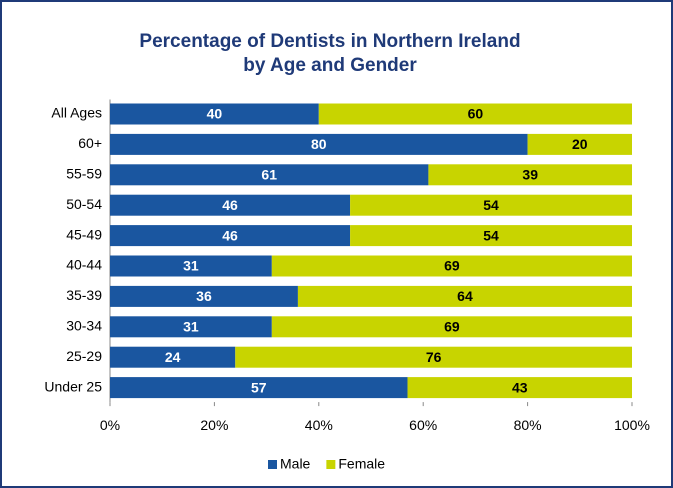 The image size is (673, 488). I want to click on data-label: 60, so click(476, 114).